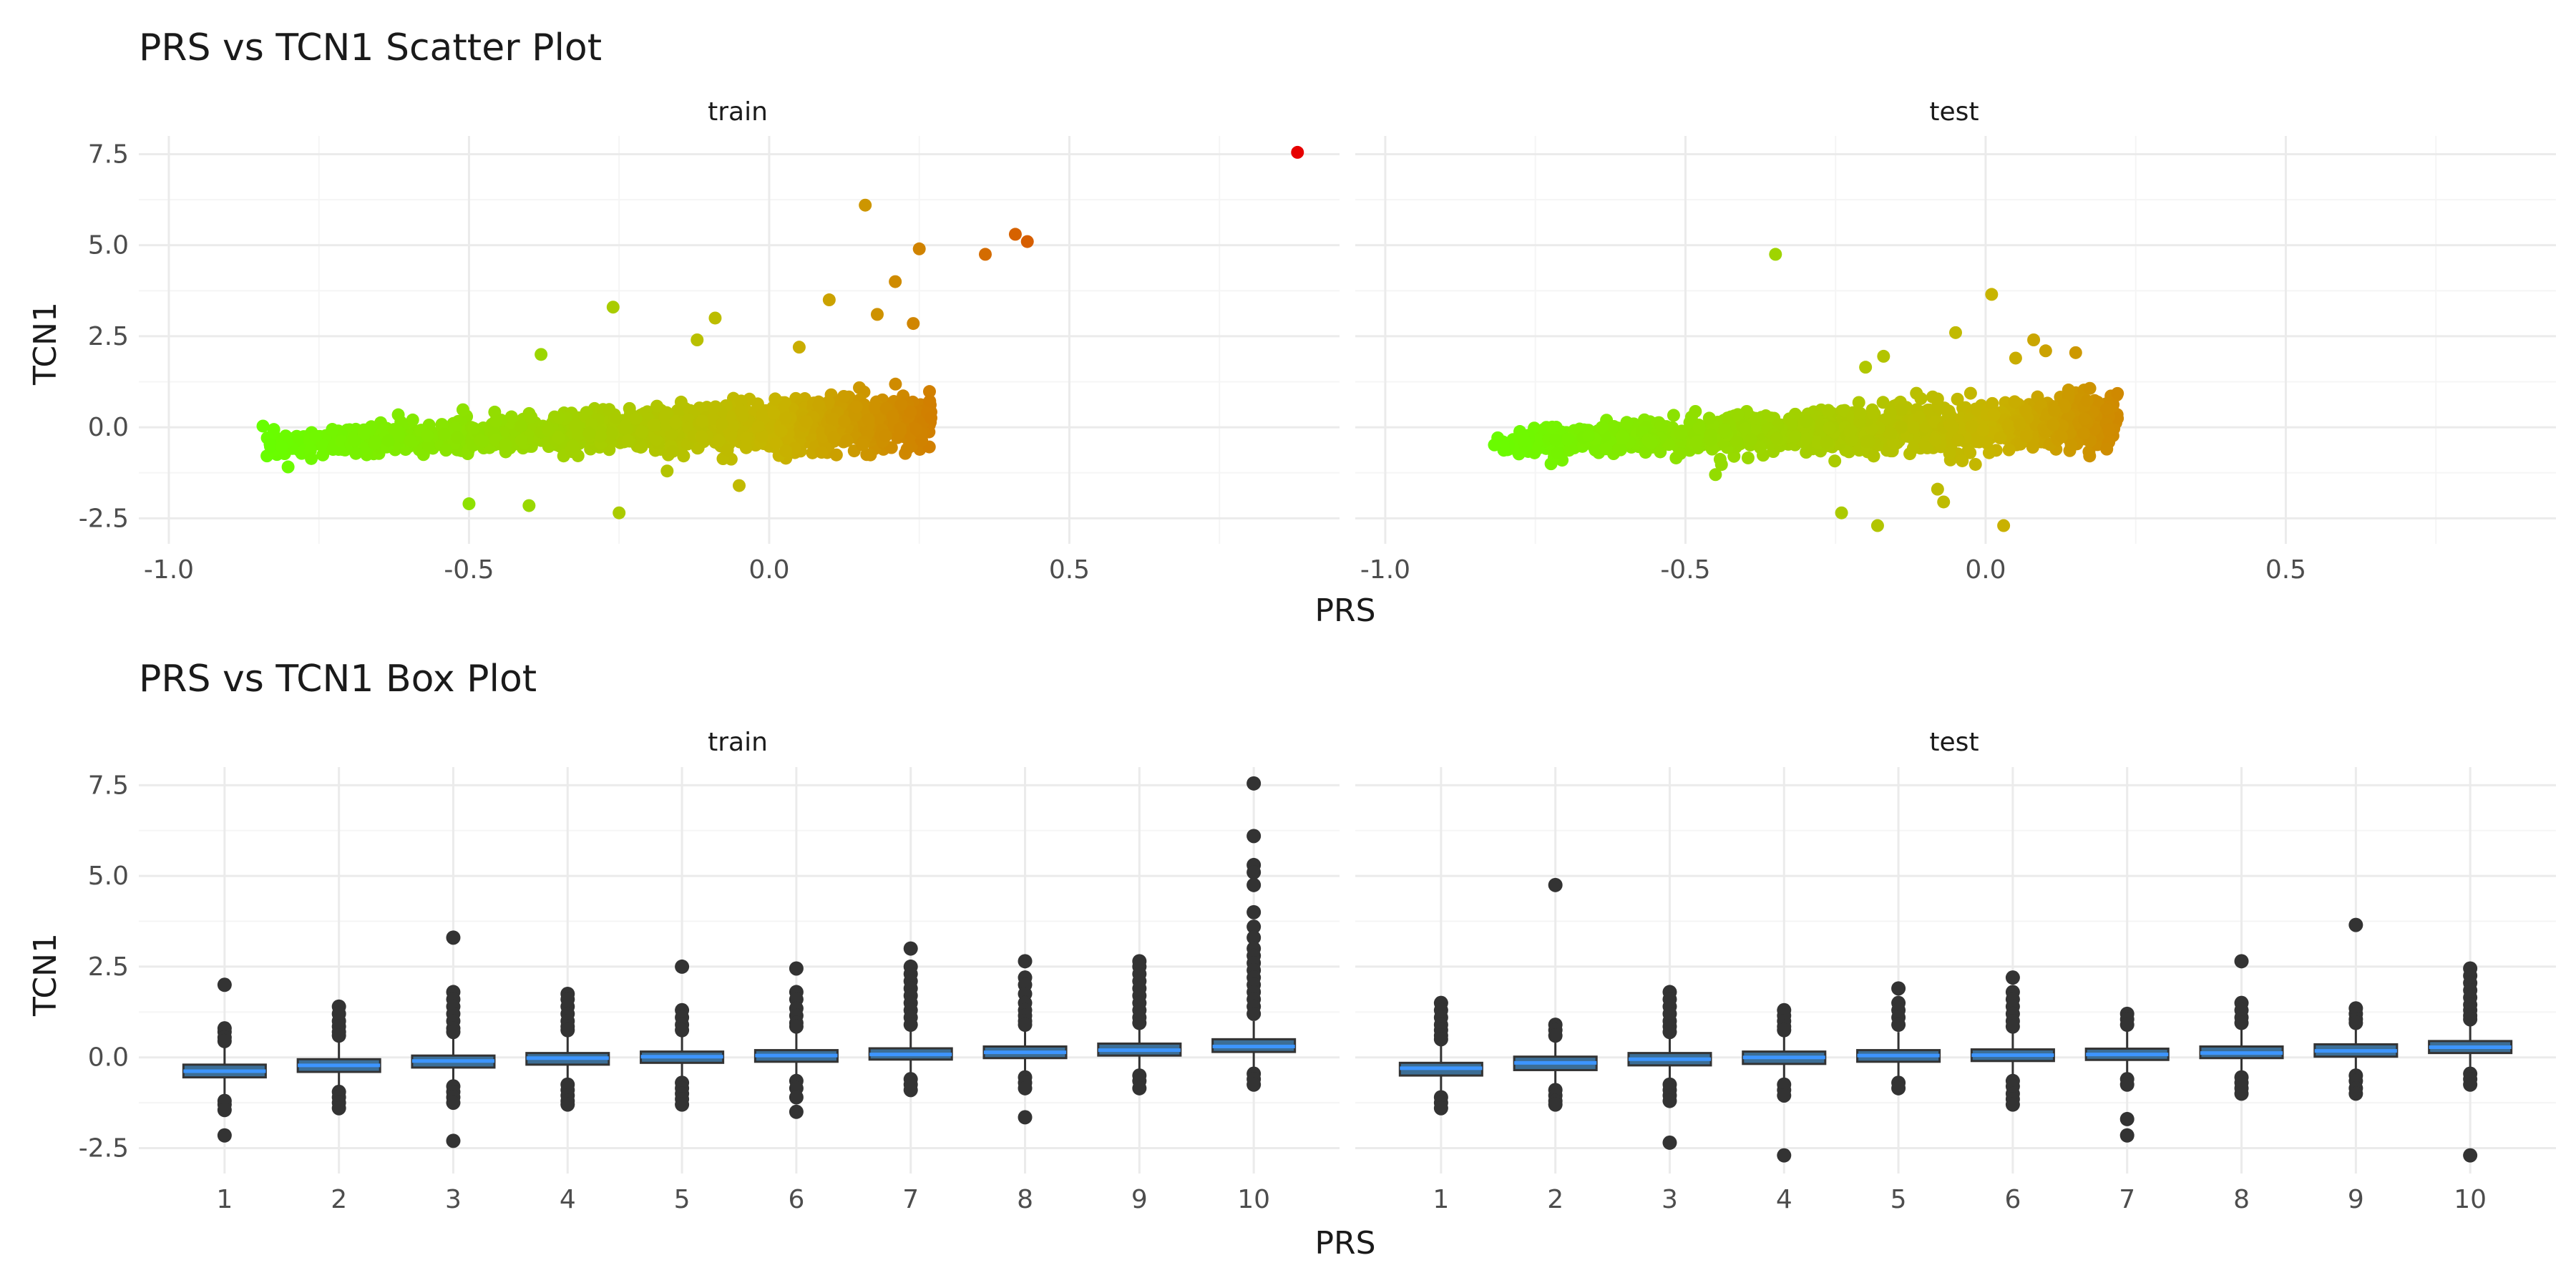  Describe the element at coordinates (738, 742) in the screenshot. I see `box-panel-train-strip: train` at that location.